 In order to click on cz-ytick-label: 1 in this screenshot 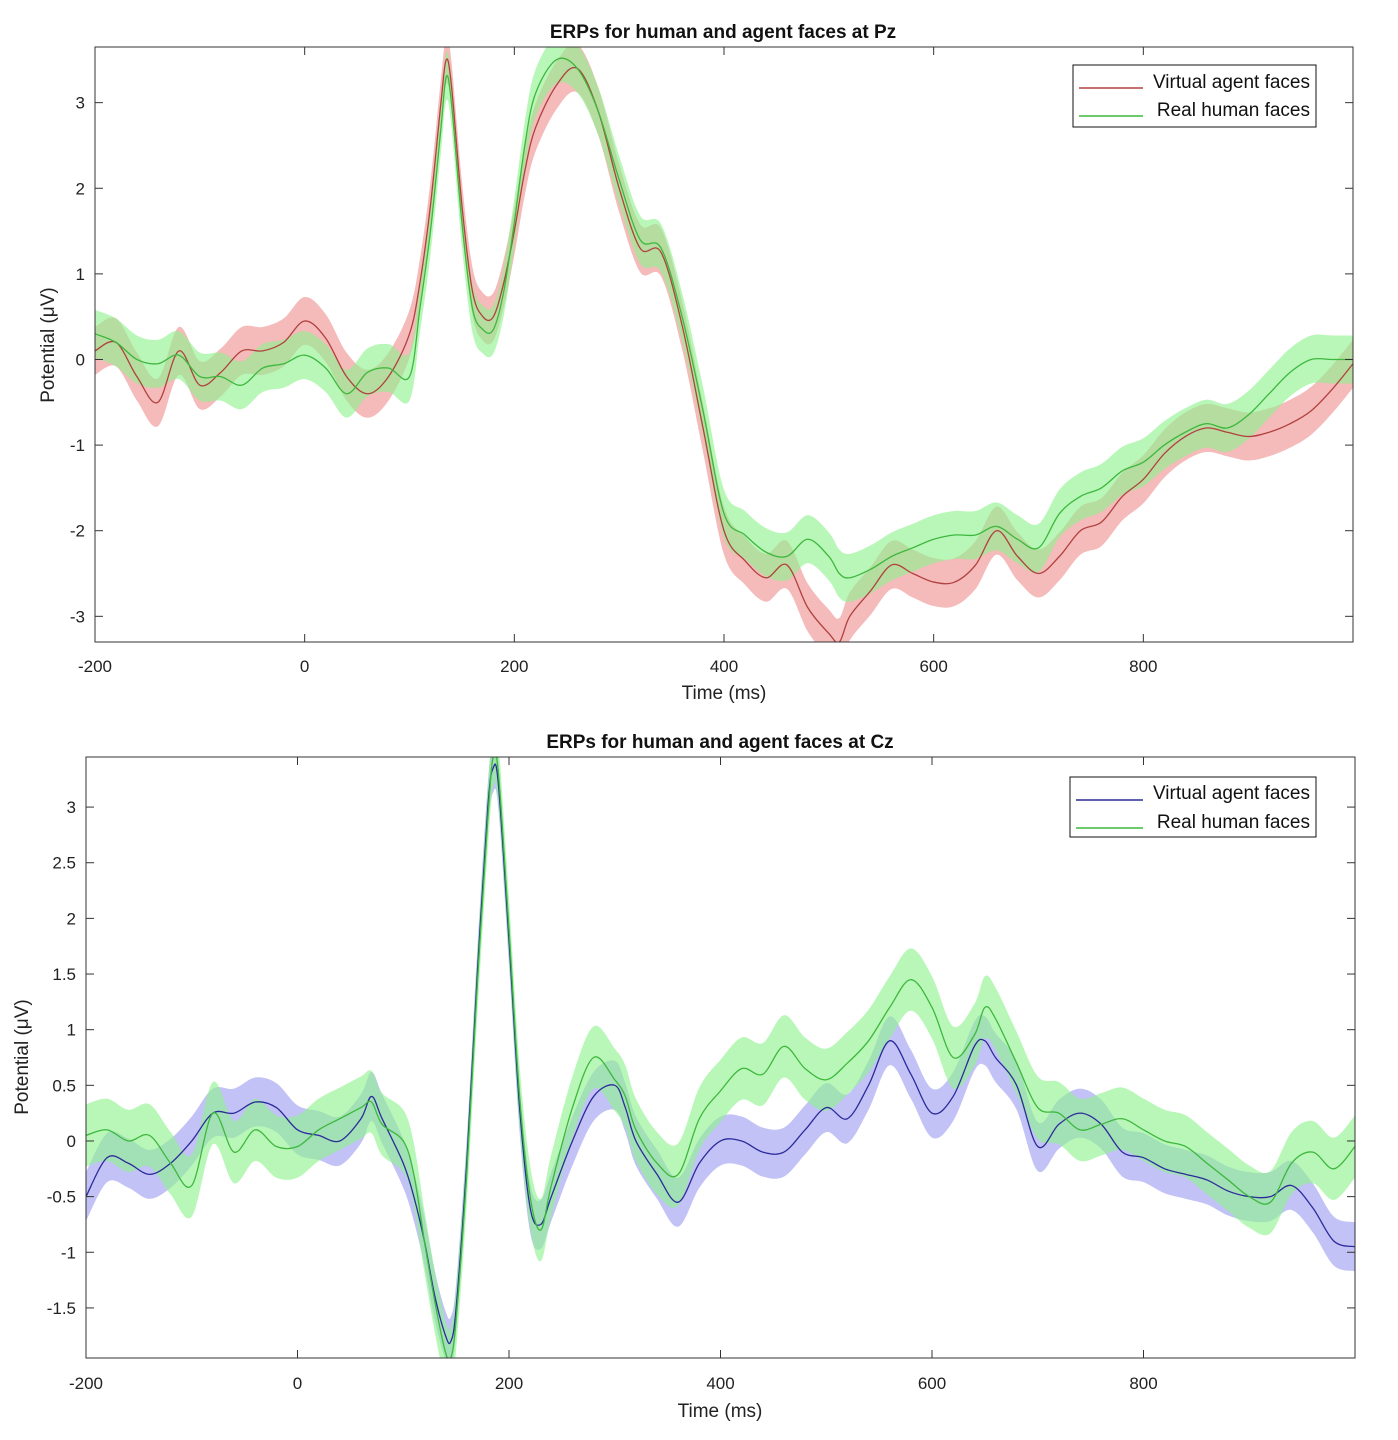, I will do `click(71, 1030)`.